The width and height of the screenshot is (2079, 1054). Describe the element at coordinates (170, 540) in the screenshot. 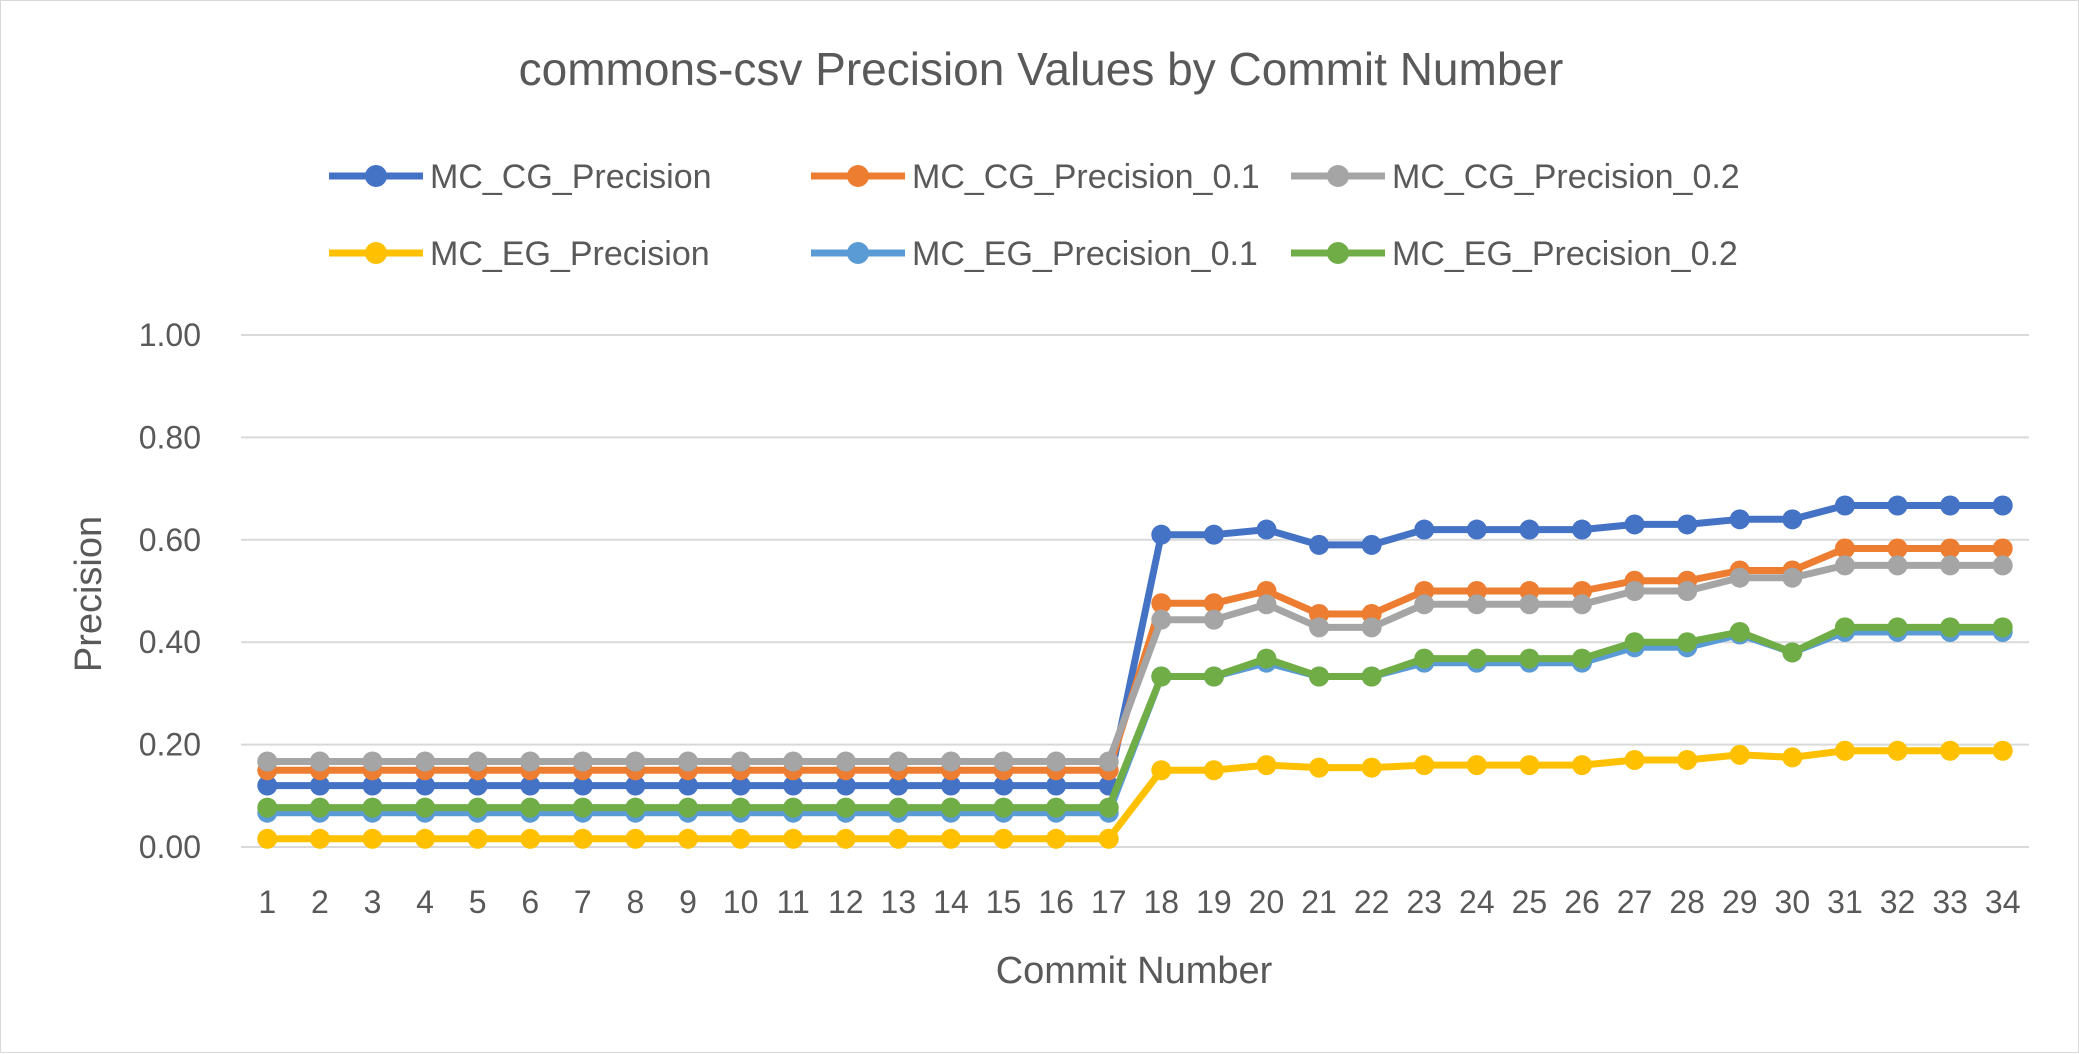

I see `y-tick-label: 0.60` at that location.